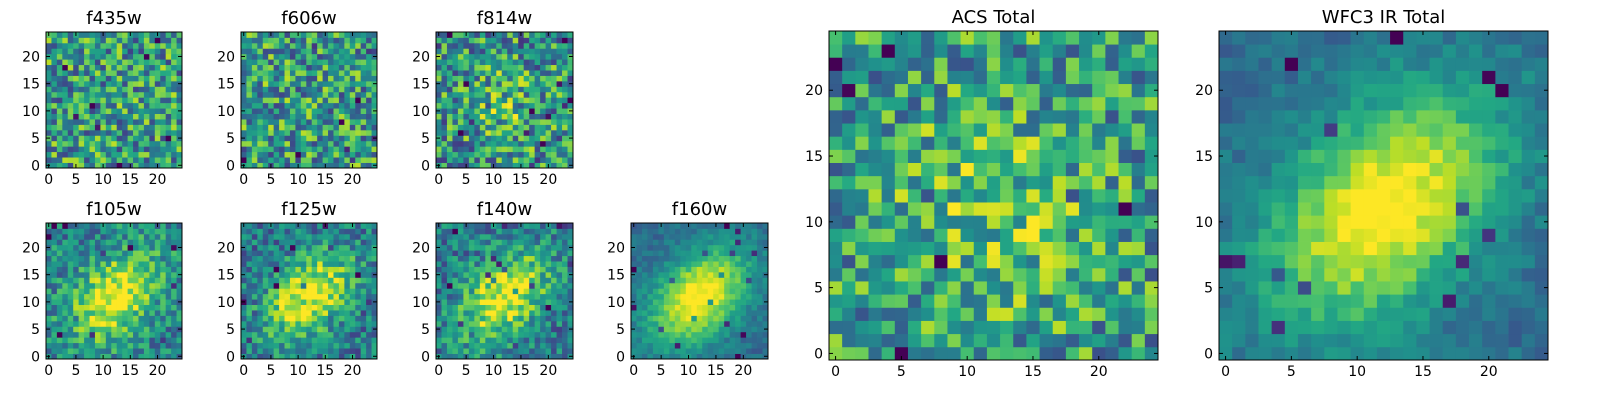 This screenshot has width=1600, height=400. I want to click on x-tick-label: 15, so click(521, 371).